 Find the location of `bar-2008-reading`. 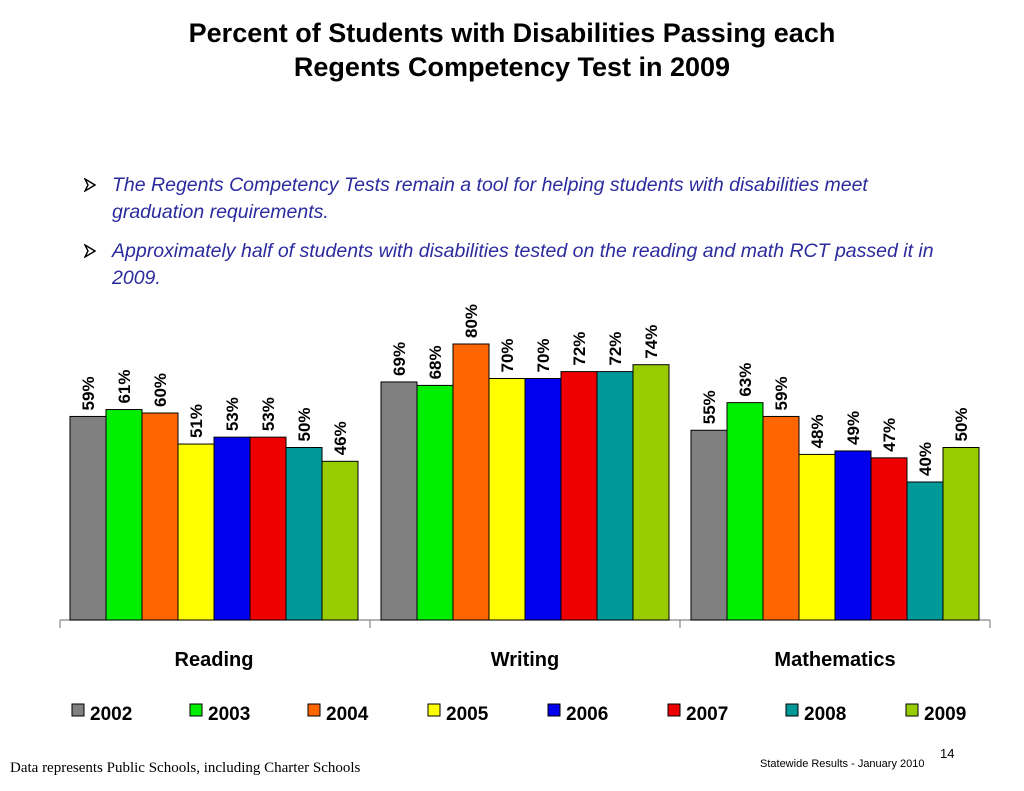

bar-2008-reading is located at coordinates (304, 534).